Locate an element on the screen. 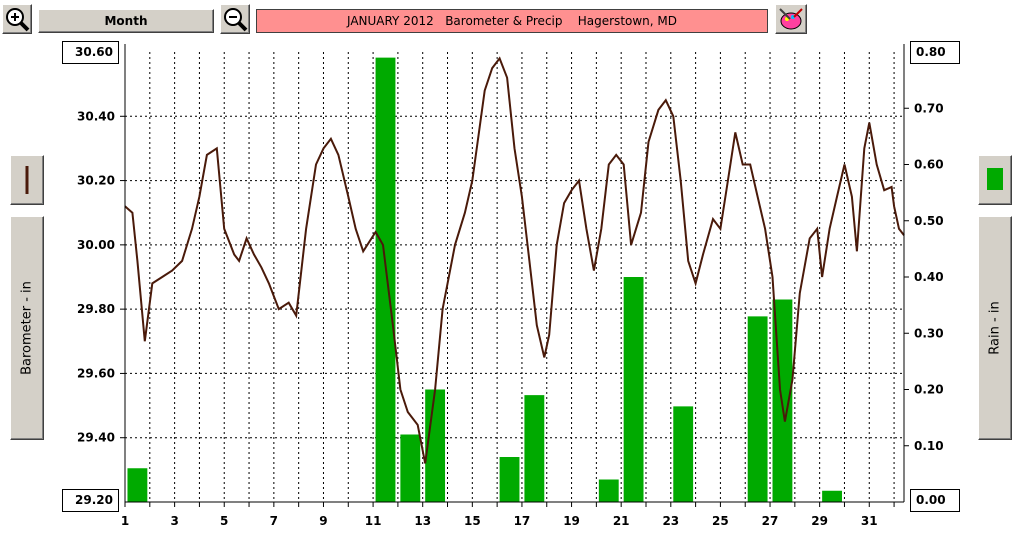  barometer-axis-button: Barometer - in is located at coordinates (27, 328).